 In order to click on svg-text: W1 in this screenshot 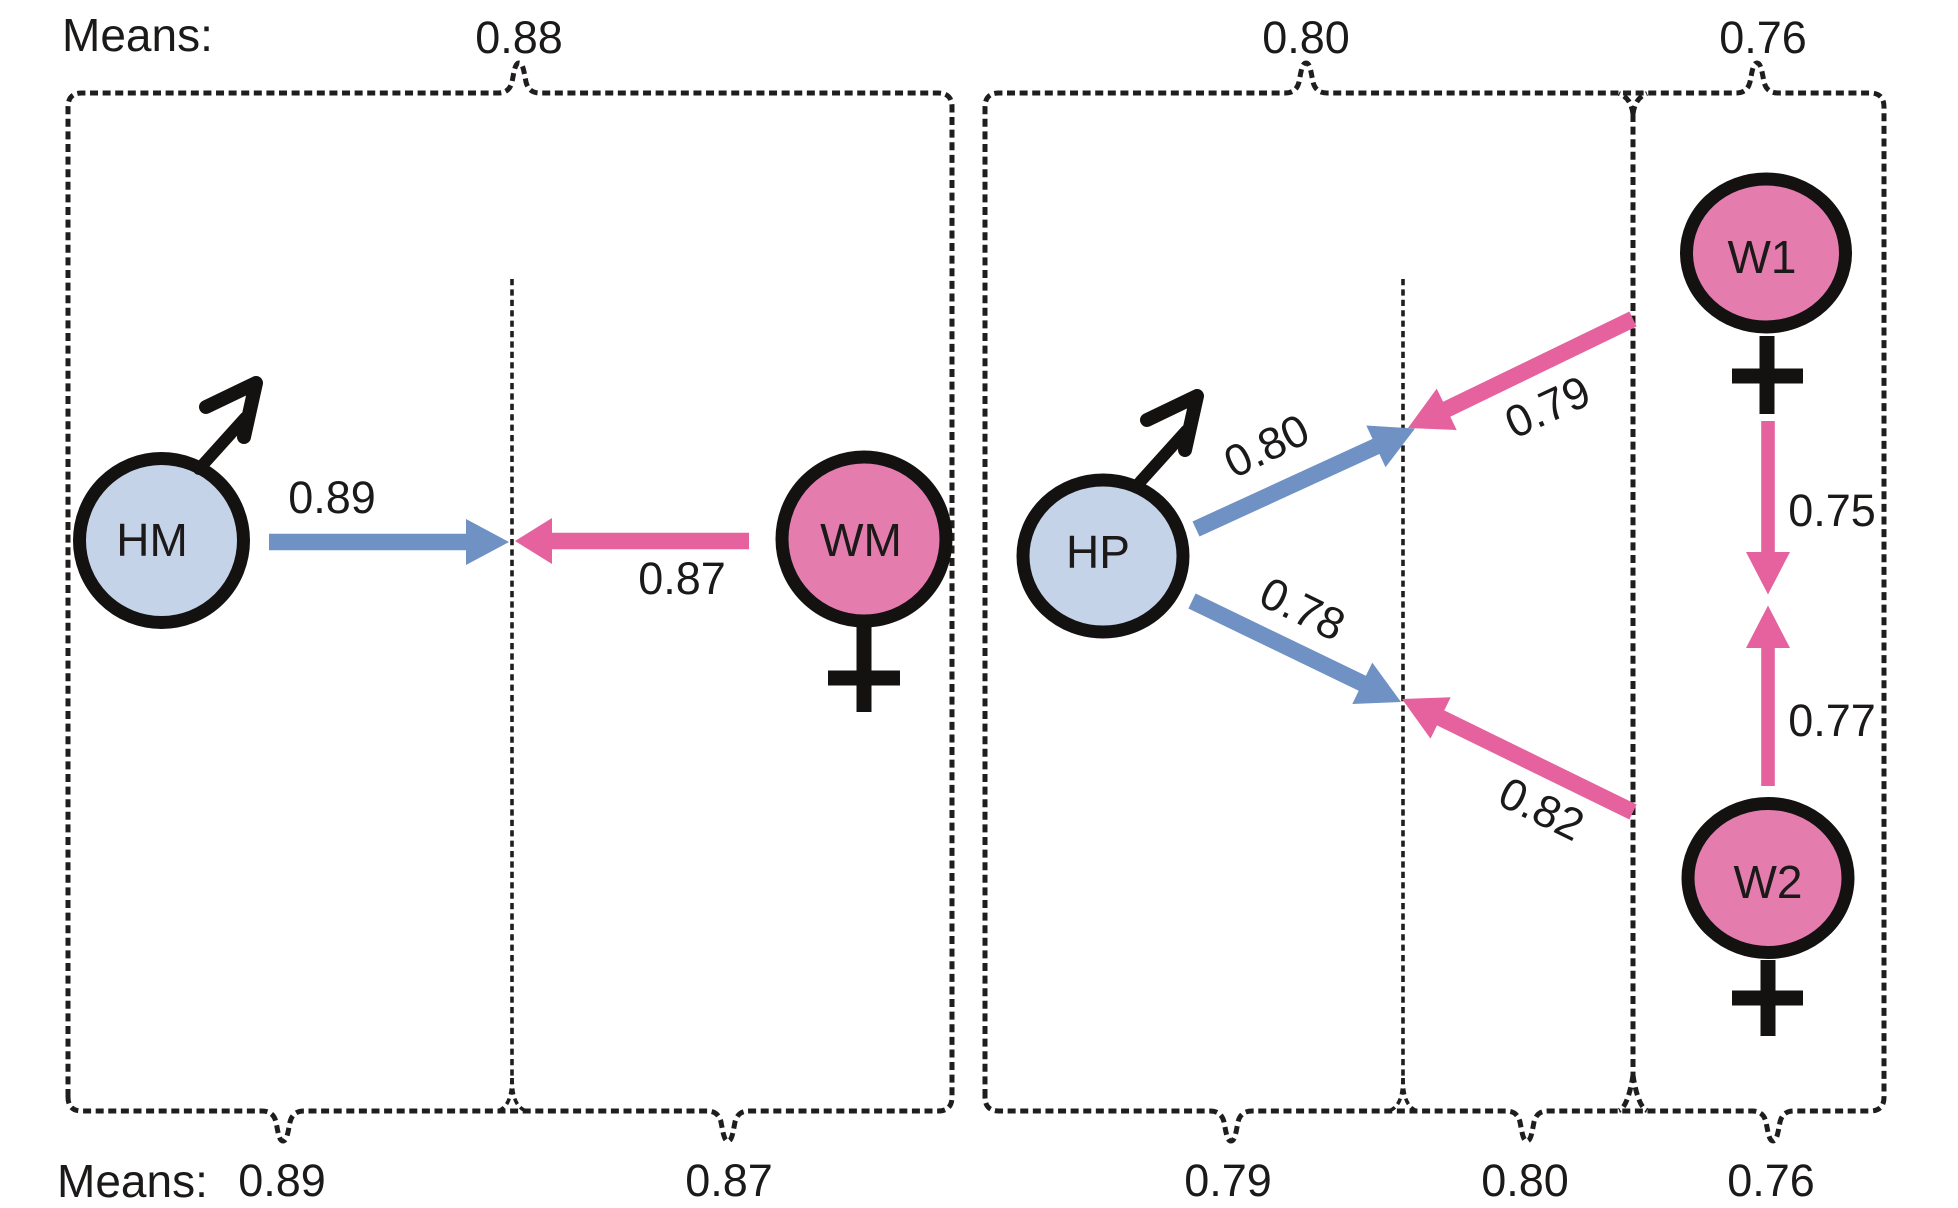, I will do `click(1762, 257)`.